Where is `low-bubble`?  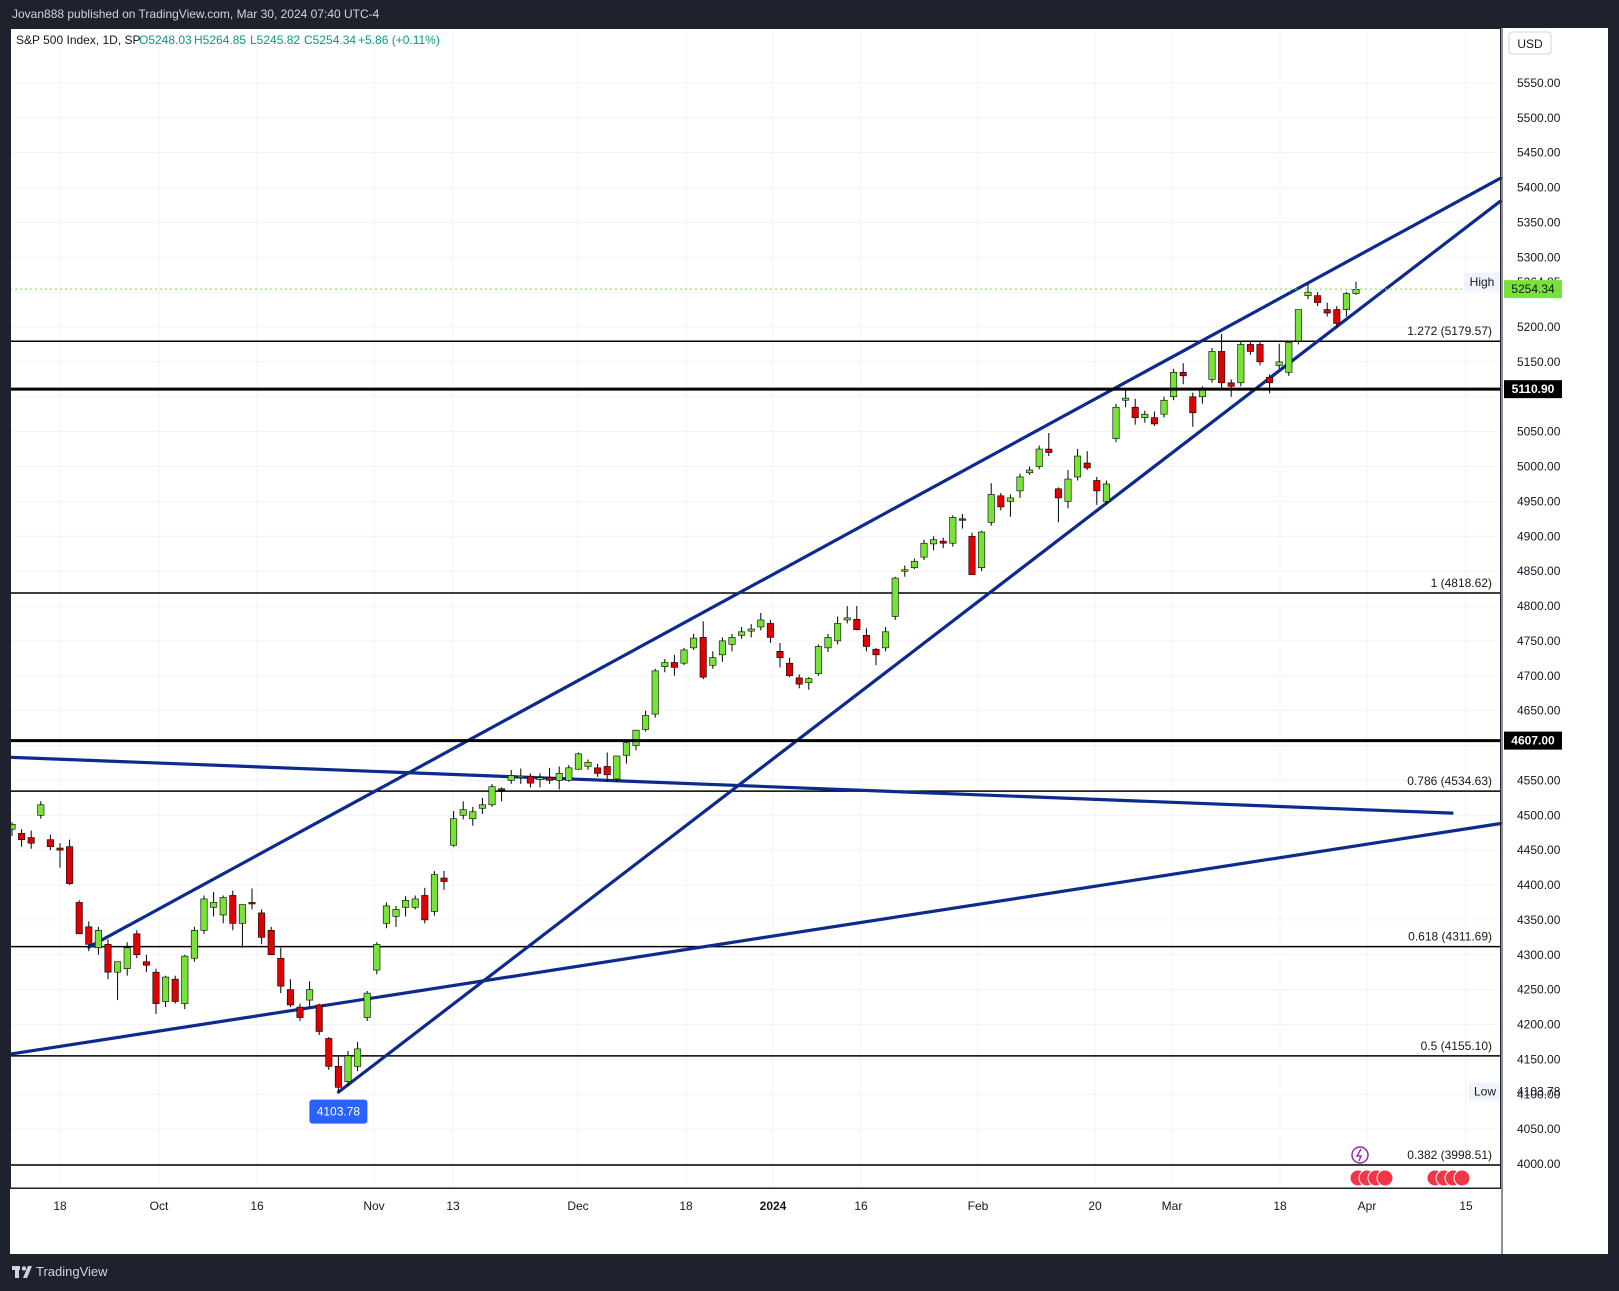 low-bubble is located at coordinates (338, 1111).